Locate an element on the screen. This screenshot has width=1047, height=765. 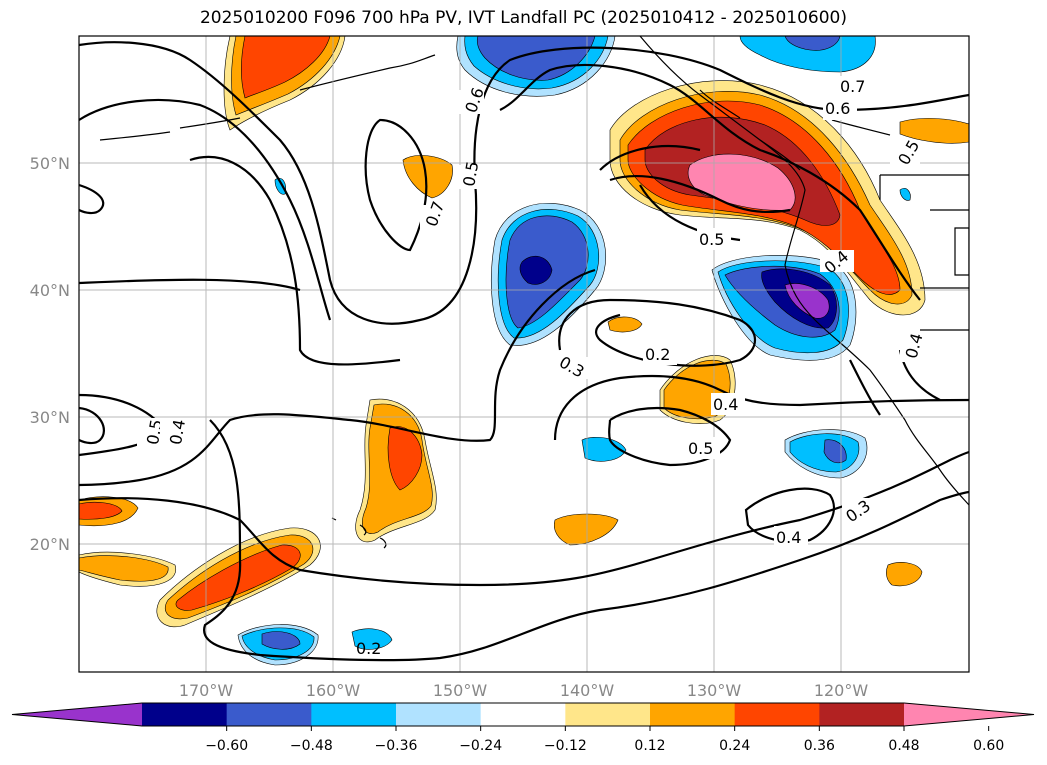
colorbar-tick-label: 0.24 is located at coordinates (734, 746).